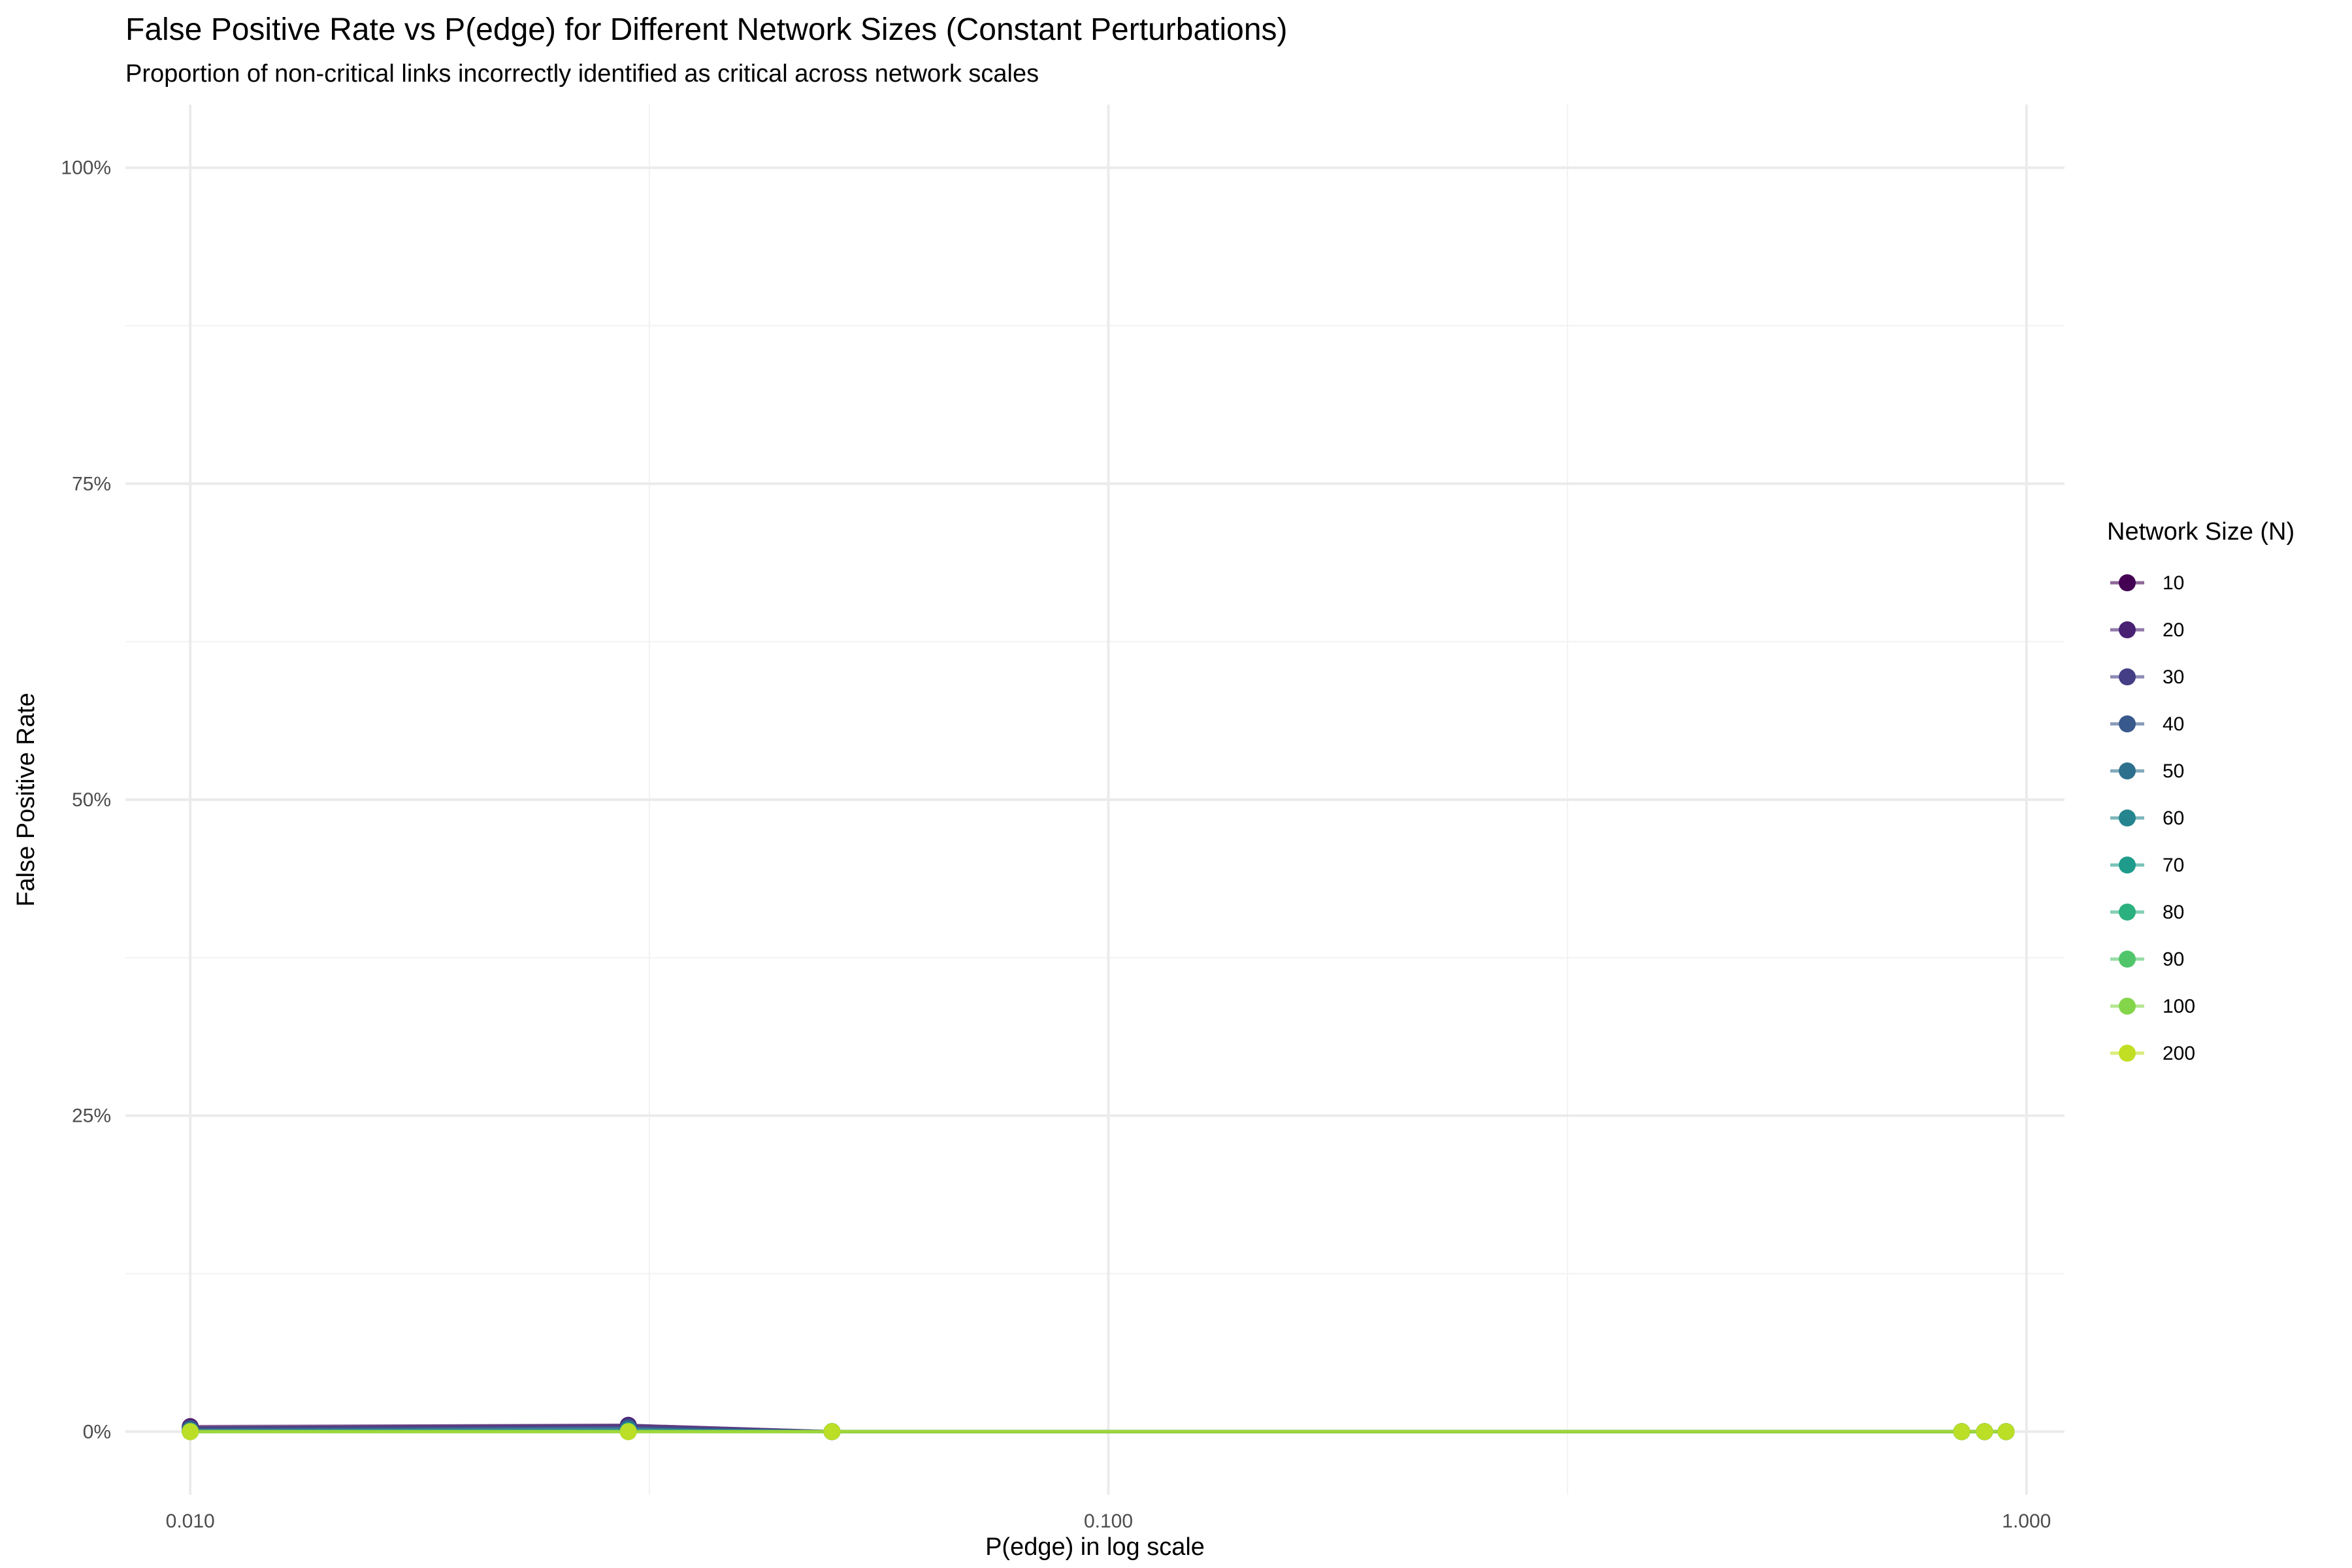 The height and width of the screenshot is (1568, 2352). Describe the element at coordinates (2173, 724) in the screenshot. I see `legend-label: 40` at that location.